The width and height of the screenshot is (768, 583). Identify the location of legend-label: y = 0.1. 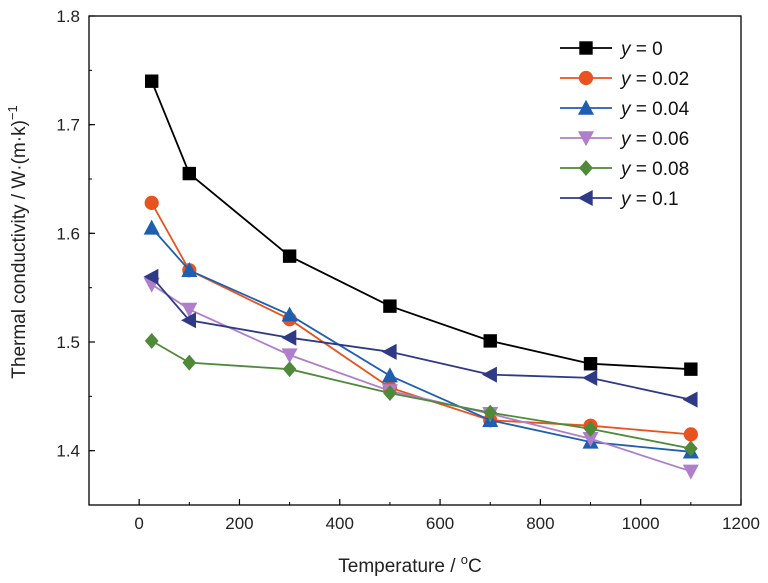
(649, 199).